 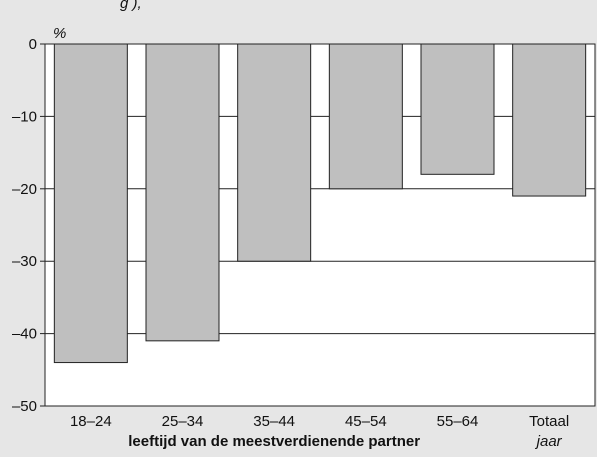 What do you see at coordinates (274, 441) in the screenshot?
I see `x-axis-label: leeftijd van de meestverdienende partner` at bounding box center [274, 441].